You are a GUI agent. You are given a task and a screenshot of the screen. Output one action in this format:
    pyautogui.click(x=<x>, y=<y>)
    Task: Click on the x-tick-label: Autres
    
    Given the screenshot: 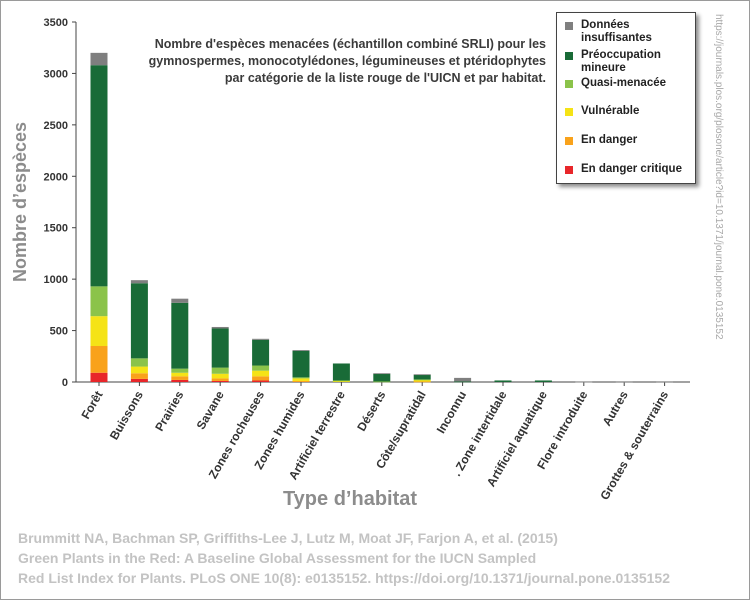 What is the action you would take?
    pyautogui.click(x=615, y=408)
    